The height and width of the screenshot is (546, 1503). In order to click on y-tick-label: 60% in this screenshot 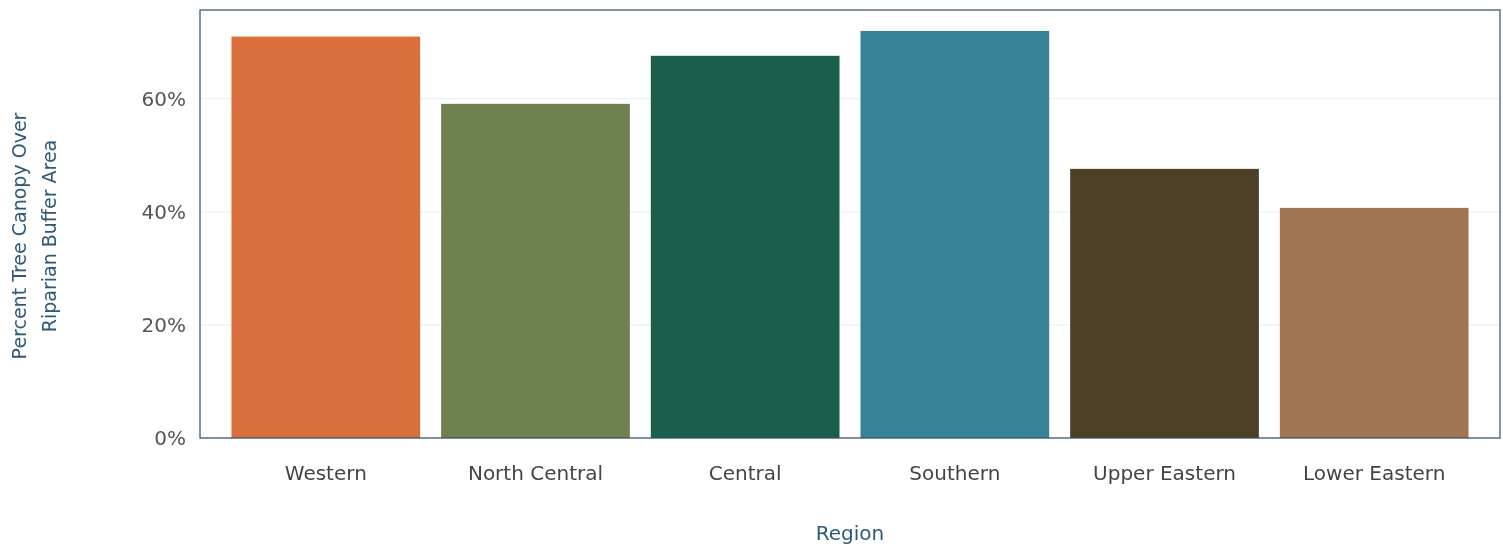, I will do `click(163, 98)`.